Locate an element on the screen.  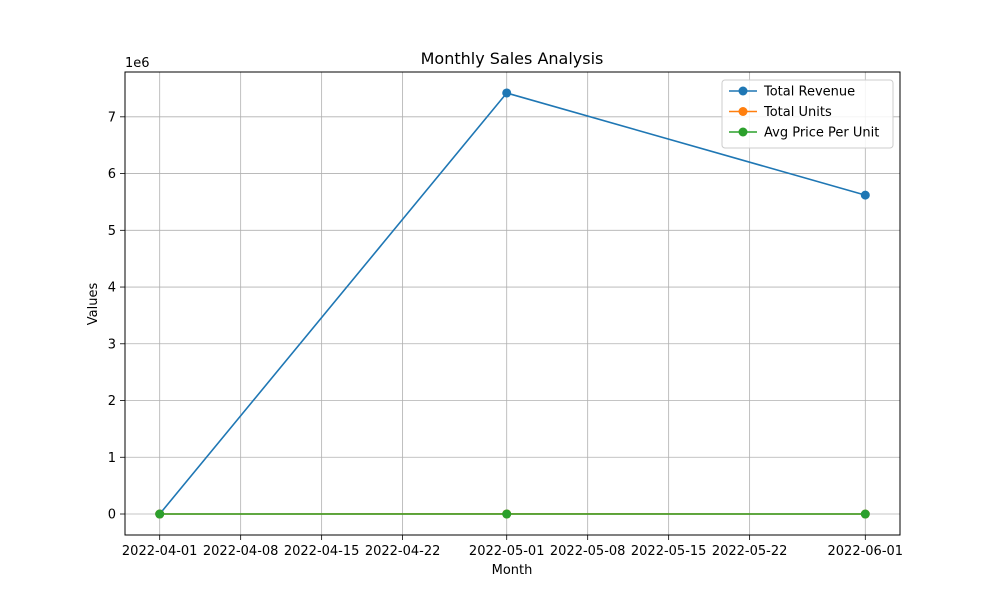
series-avg-price-per-unit is located at coordinates (512, 514).